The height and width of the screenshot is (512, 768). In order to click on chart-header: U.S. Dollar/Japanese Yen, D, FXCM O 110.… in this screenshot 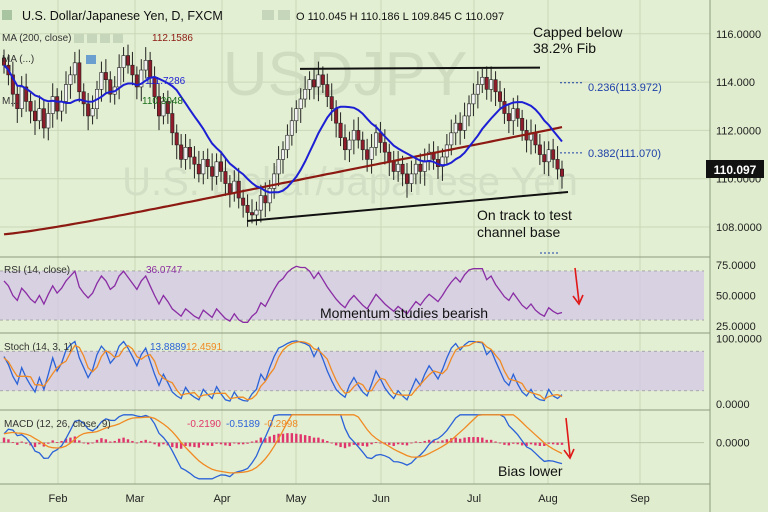, I will do `click(253, 16)`.